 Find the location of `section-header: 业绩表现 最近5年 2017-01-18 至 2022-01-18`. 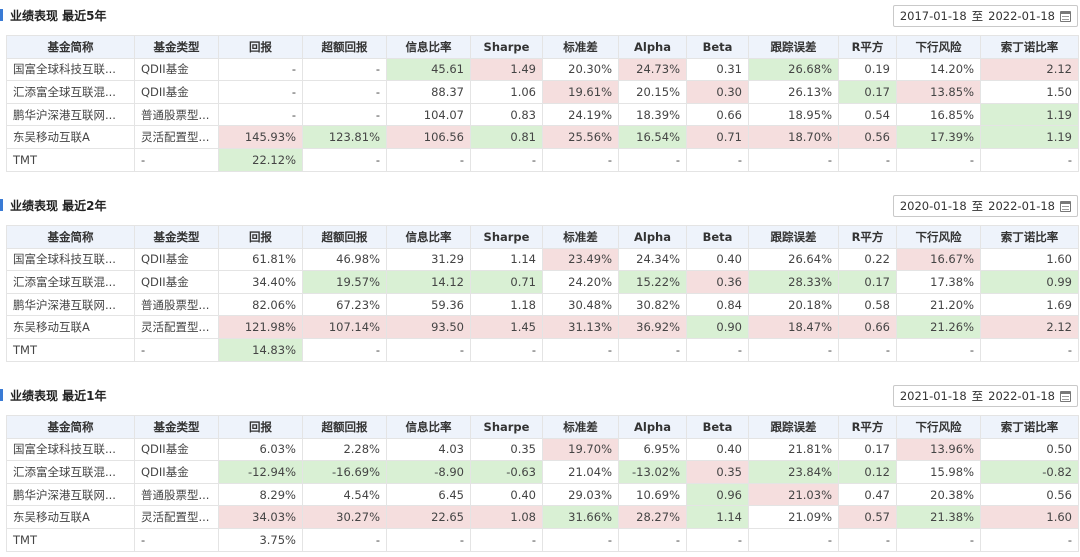

section-header: 业绩表现 最近5年 2017-01-18 至 2022-01-18 is located at coordinates (540, 15).